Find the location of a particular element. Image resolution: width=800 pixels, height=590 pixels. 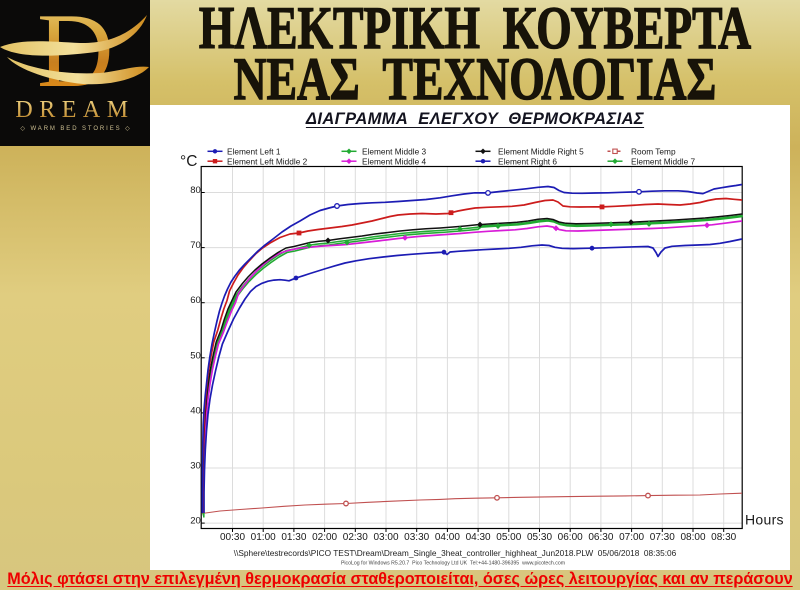

svg-text: 80 is located at coordinates (195, 190).